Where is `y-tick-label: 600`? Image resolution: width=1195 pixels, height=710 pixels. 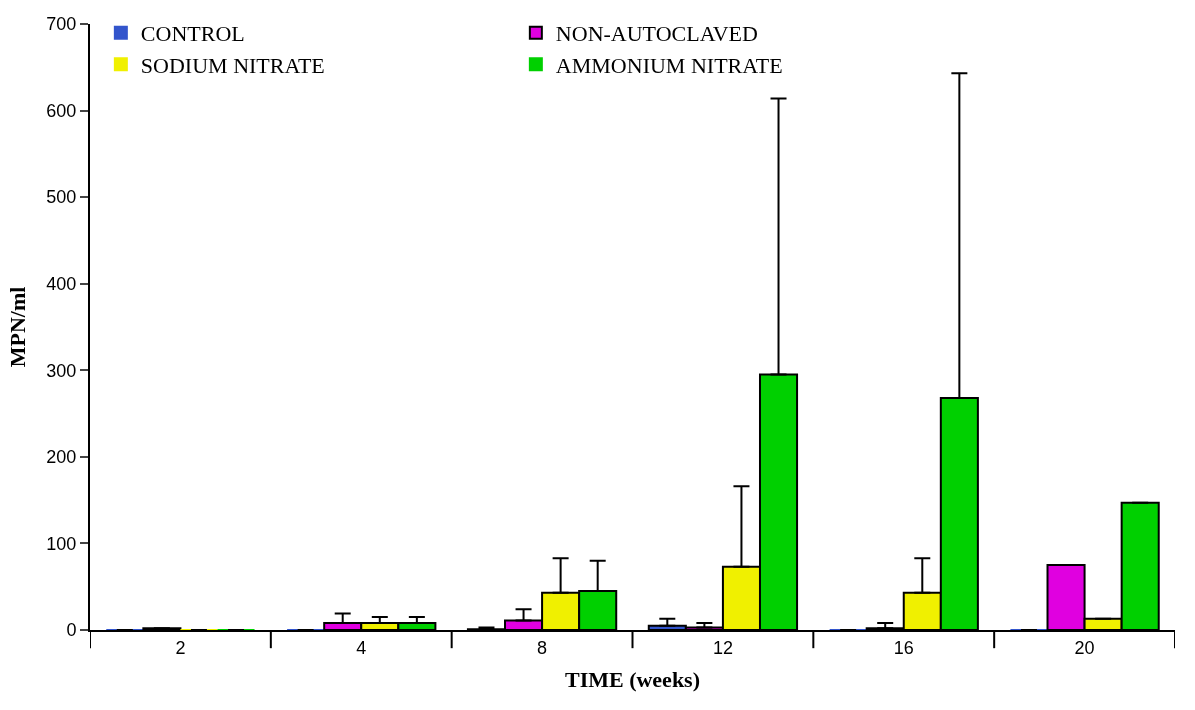
y-tick-label: 600 is located at coordinates (61, 110).